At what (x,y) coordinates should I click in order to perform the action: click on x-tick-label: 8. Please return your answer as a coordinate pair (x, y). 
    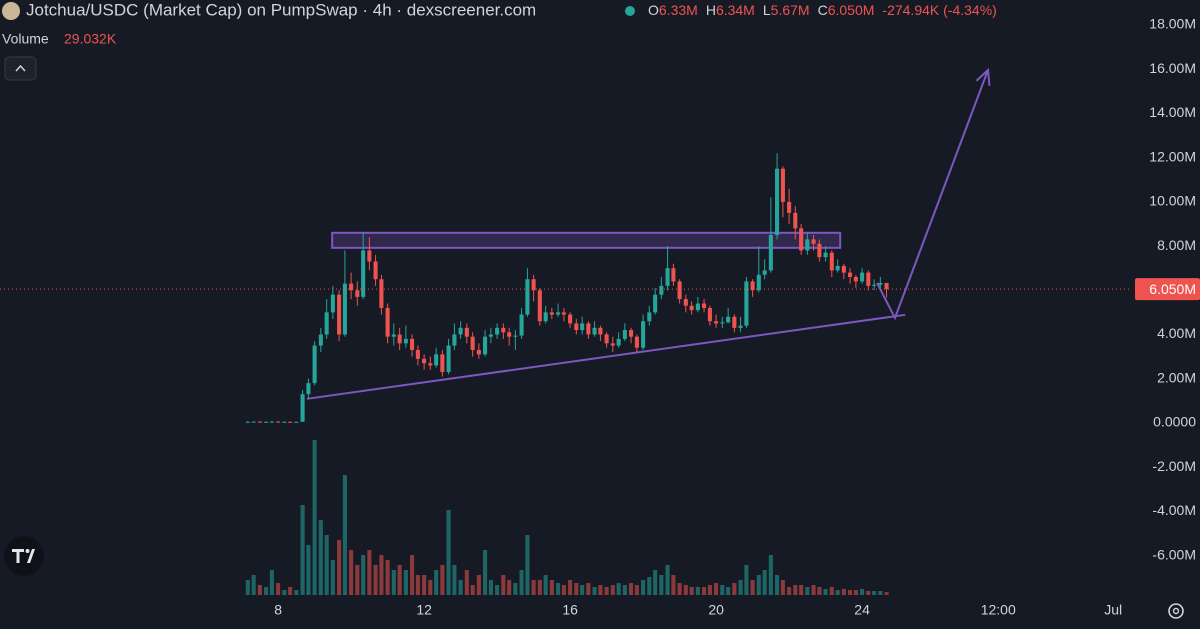
    Looking at the image, I should click on (278, 610).